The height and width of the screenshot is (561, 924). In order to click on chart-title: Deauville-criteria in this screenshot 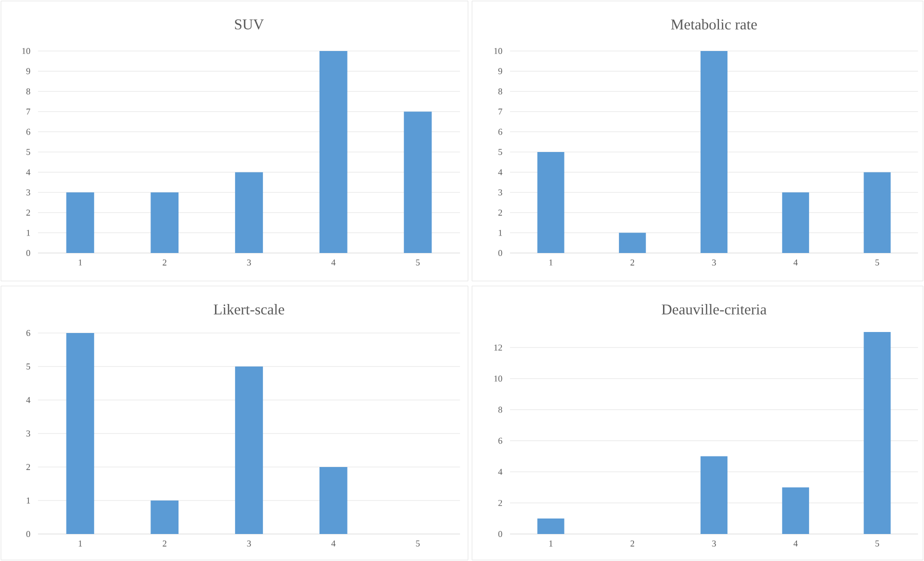, I will do `click(714, 309)`.